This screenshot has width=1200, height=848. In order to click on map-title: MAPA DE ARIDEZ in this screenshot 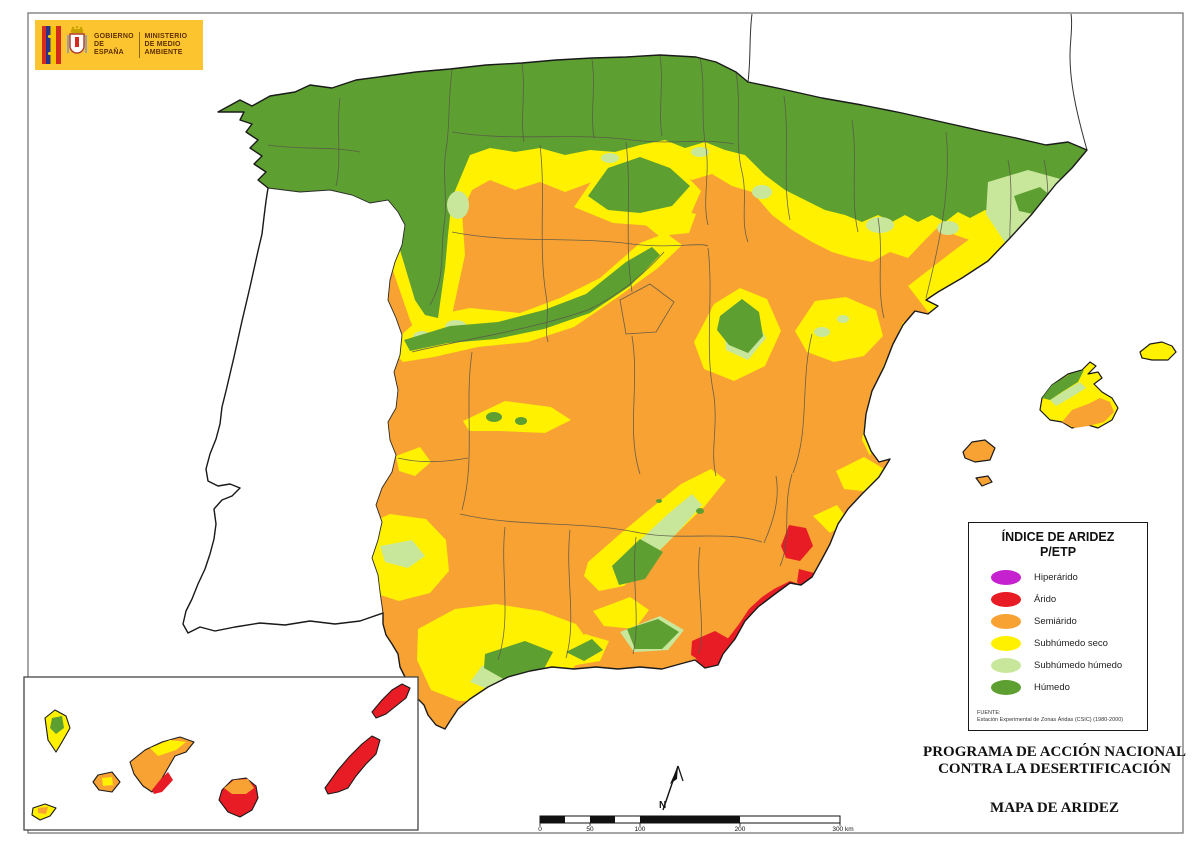, I will do `click(1054, 808)`.